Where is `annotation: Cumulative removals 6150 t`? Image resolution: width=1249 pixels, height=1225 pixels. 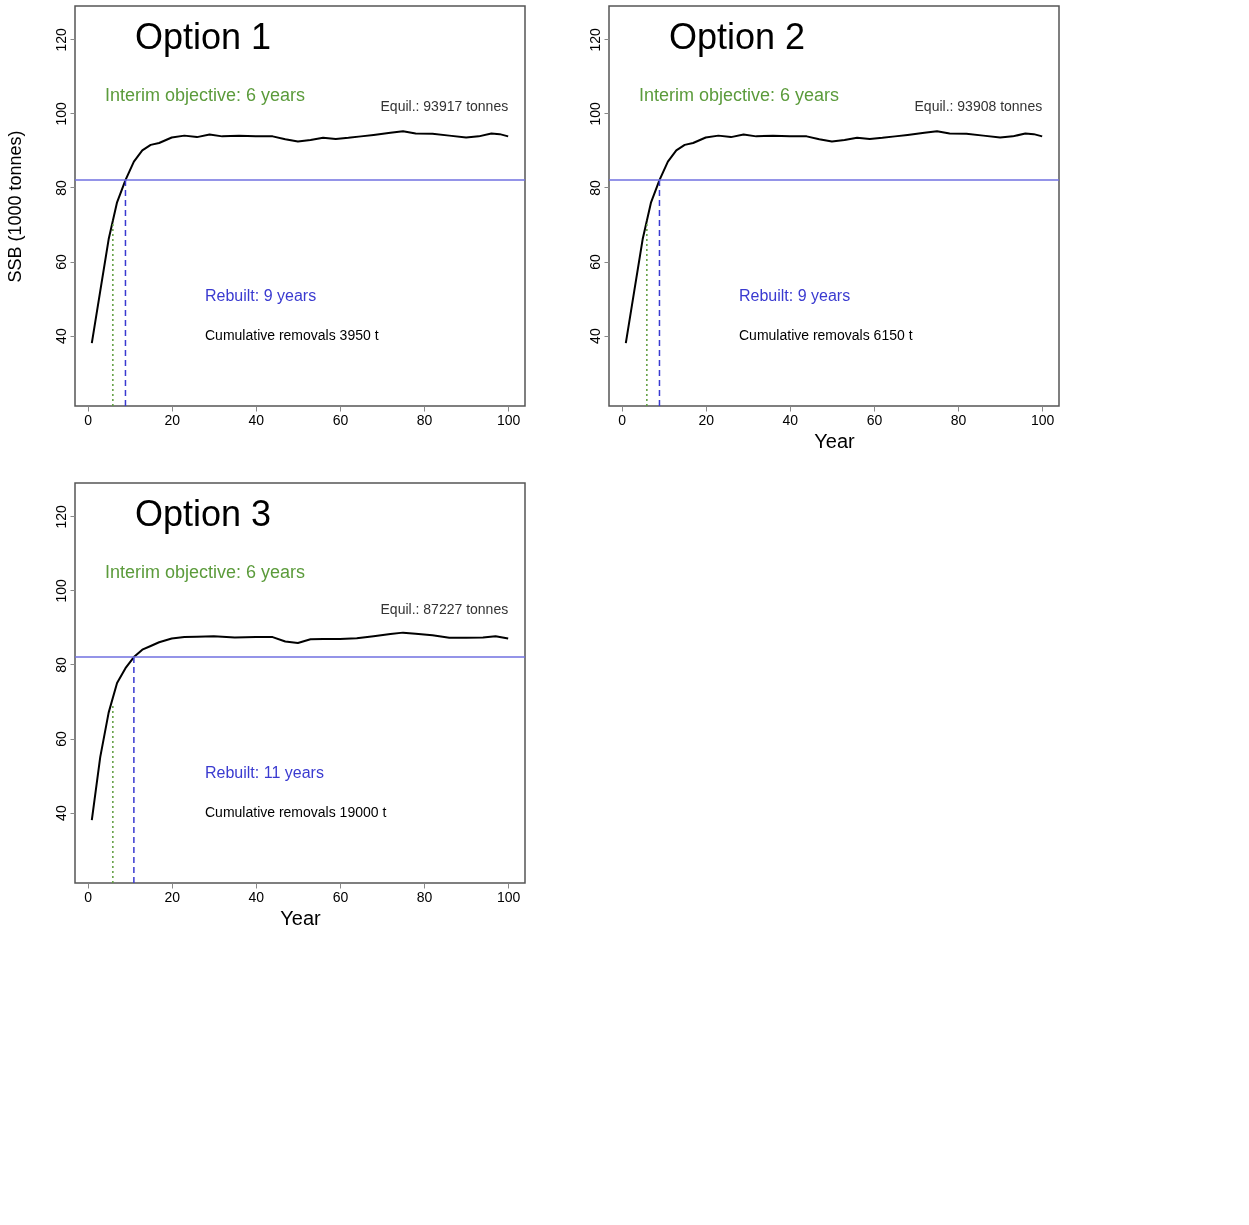
annotation: Cumulative removals 6150 t is located at coordinates (826, 335).